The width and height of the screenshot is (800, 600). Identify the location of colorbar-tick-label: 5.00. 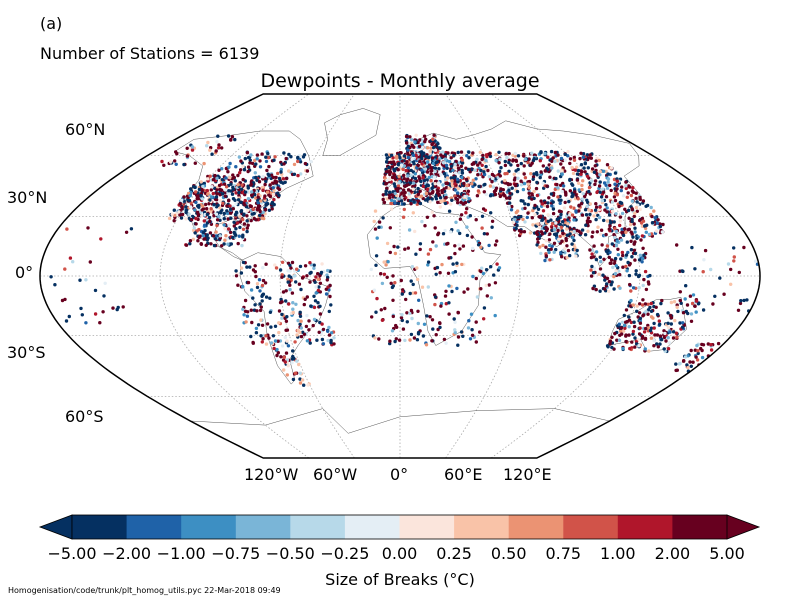
(727, 553).